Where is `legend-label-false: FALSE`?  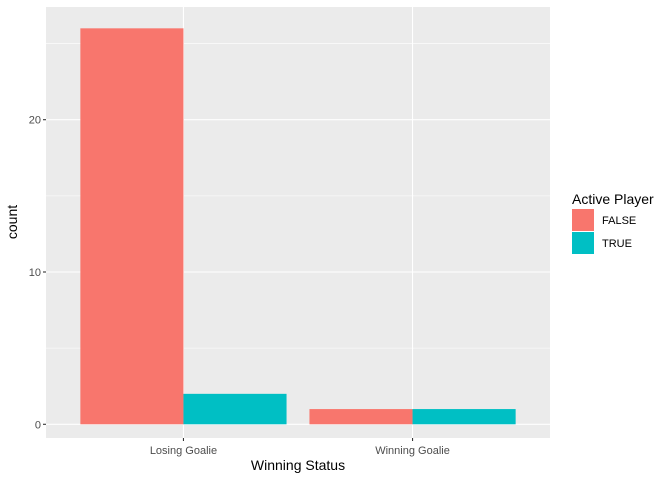 legend-label-false: FALSE is located at coordinates (619, 221).